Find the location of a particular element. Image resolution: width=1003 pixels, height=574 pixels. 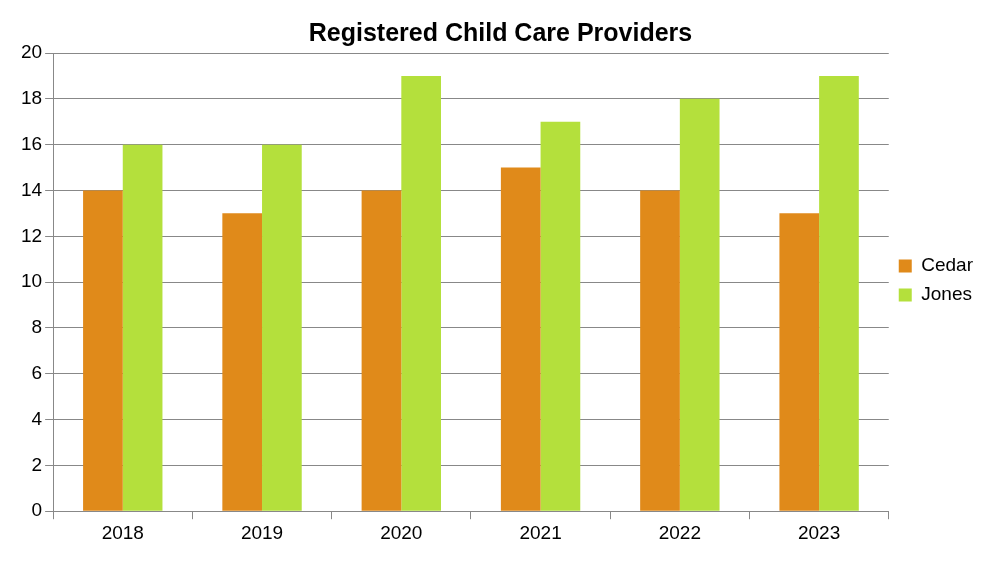

y-tick-label: 8 is located at coordinates (37, 327).